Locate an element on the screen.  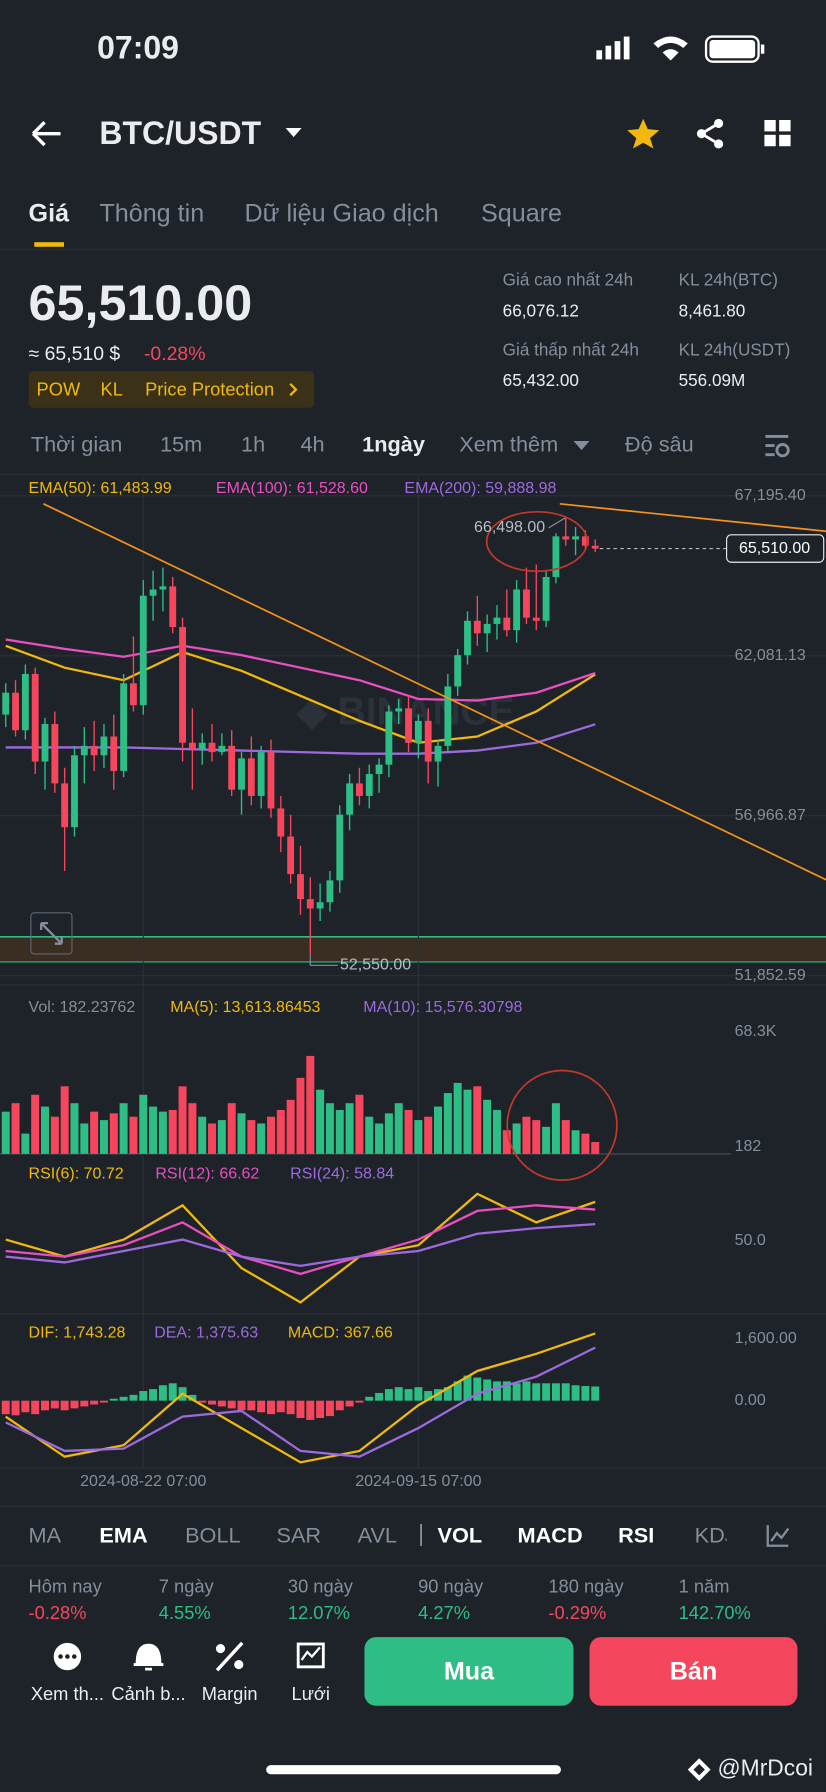
annotation-circle is located at coordinates (562, 1125).